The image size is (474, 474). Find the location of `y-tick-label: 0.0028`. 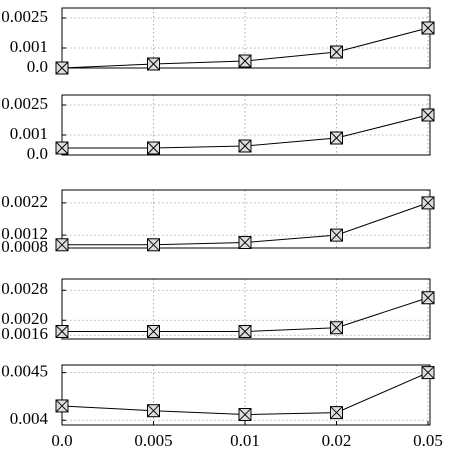

y-tick-label: 0.0028 is located at coordinates (24, 288).